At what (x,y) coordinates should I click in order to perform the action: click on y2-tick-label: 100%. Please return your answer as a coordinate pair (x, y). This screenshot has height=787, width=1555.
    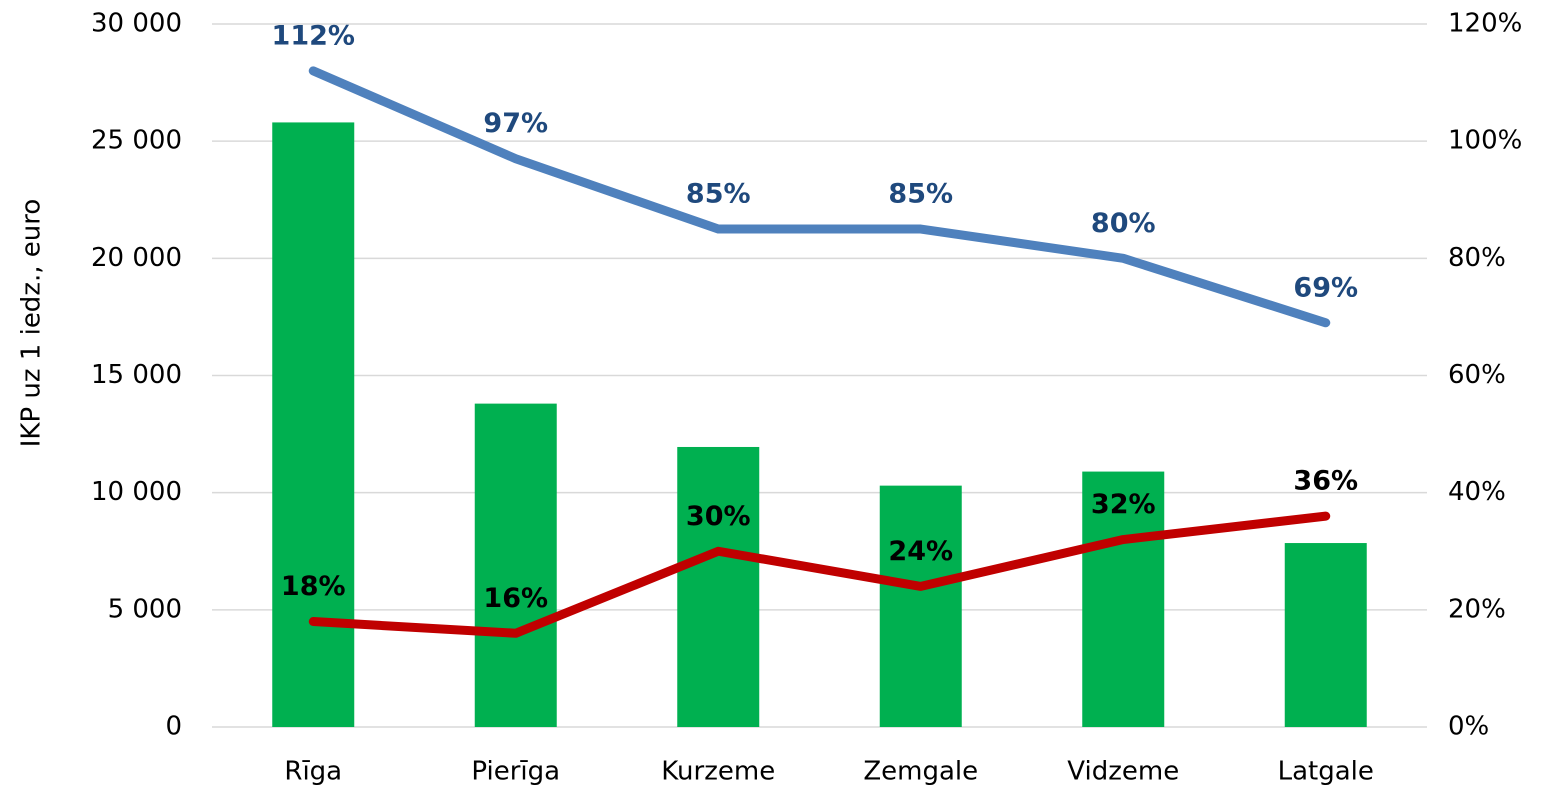
    Looking at the image, I should click on (1485, 141).